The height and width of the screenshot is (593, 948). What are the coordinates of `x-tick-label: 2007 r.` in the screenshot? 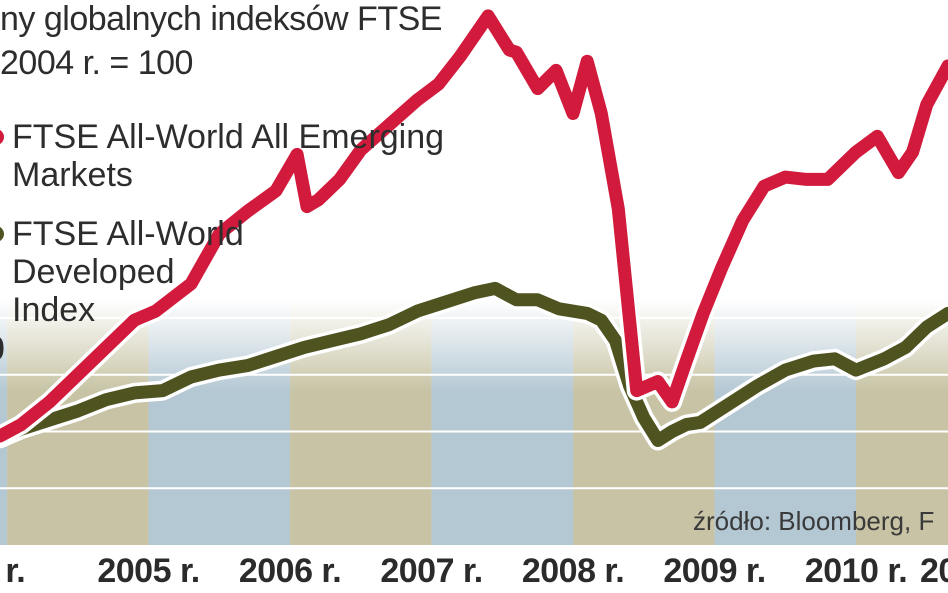 It's located at (431, 571).